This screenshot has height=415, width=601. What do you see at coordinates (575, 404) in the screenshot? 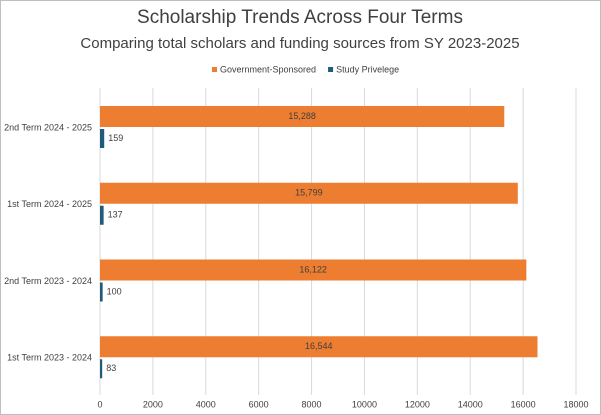
I see `x-tick-label: 18000` at bounding box center [575, 404].